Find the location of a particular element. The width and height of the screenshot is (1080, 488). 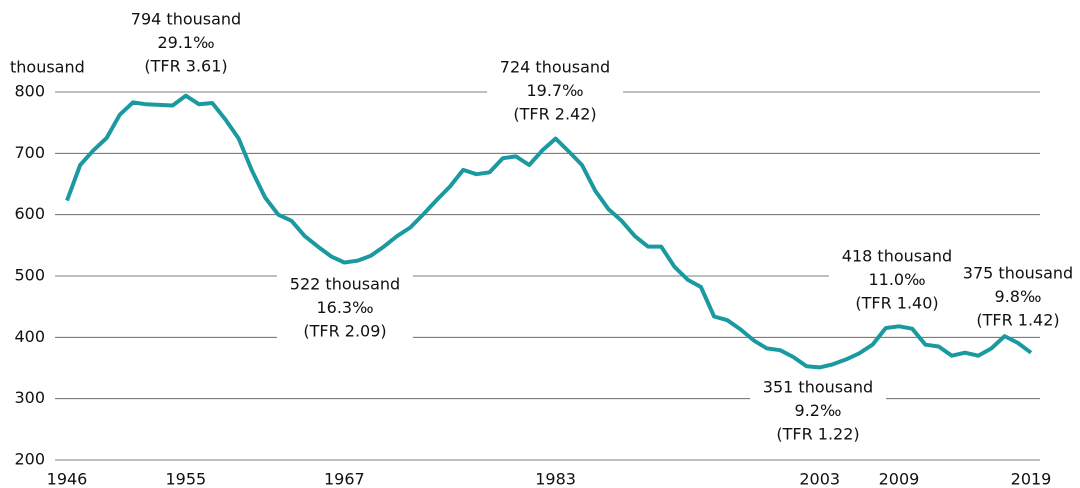

annotation: (TFR 2.42) is located at coordinates (554, 114).